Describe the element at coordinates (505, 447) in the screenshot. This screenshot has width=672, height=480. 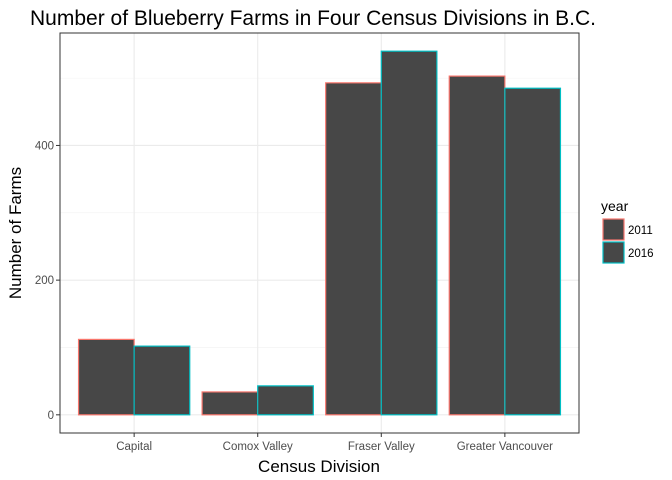
I see `x-tick-label: Greater Vancouver` at that location.